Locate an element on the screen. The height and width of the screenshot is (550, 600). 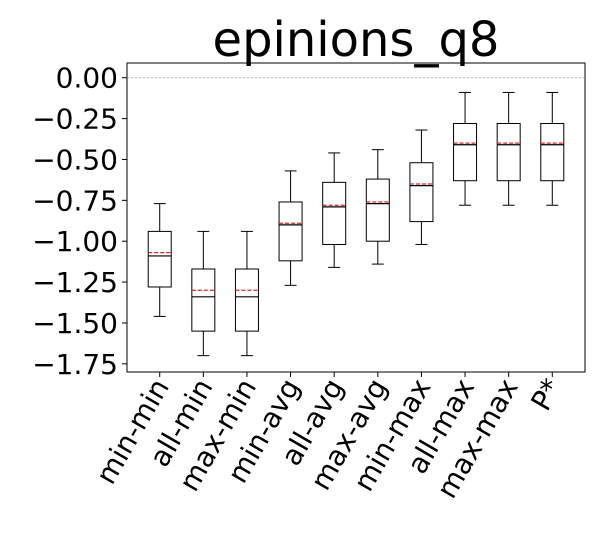
y-tick-label: −0.75 is located at coordinates (75, 200).